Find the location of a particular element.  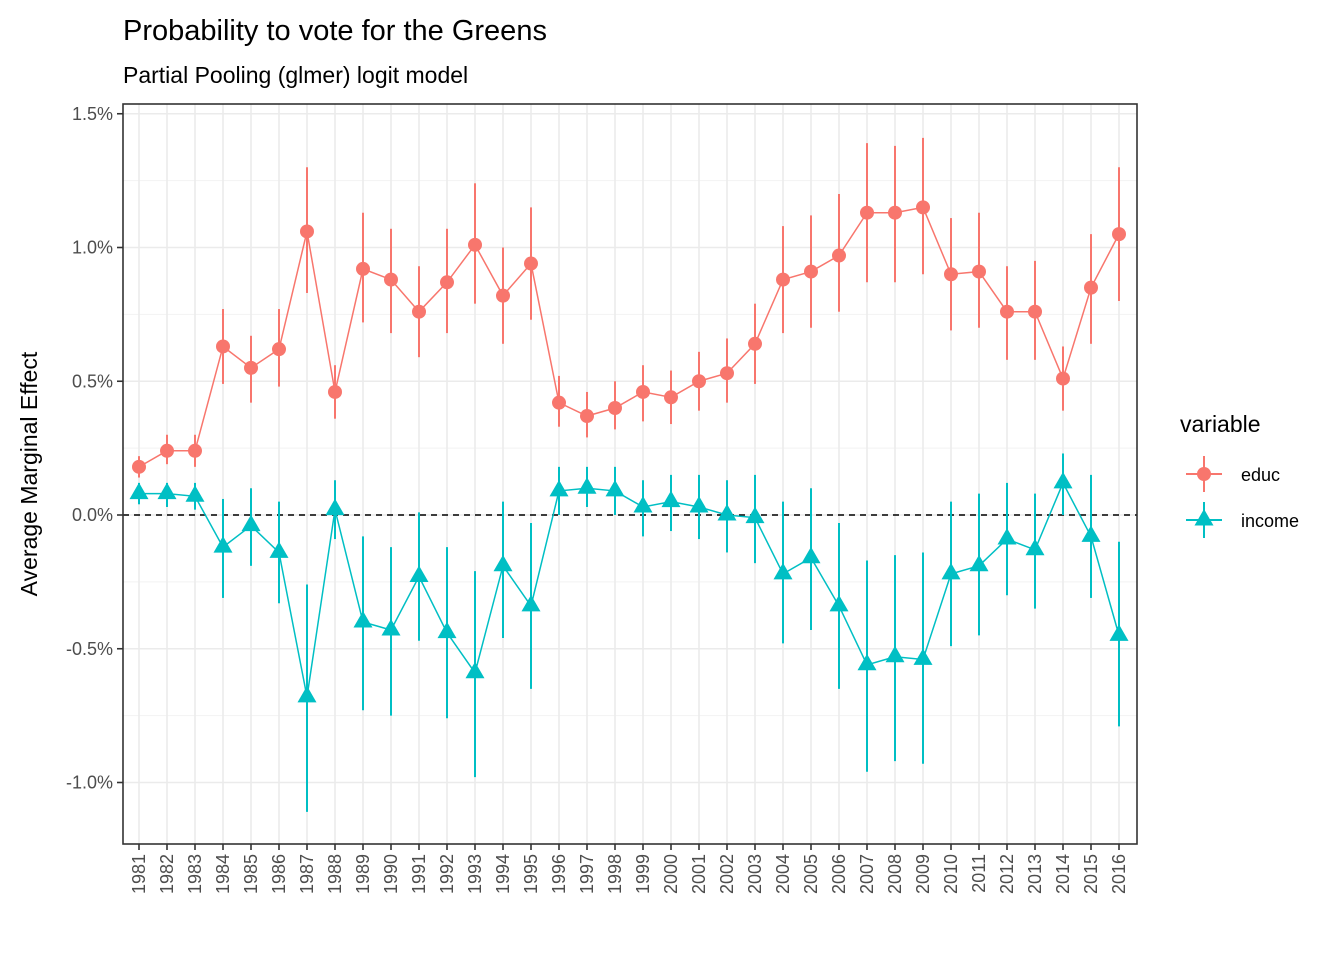

x-tick-label: 1982 is located at coordinates (167, 874).